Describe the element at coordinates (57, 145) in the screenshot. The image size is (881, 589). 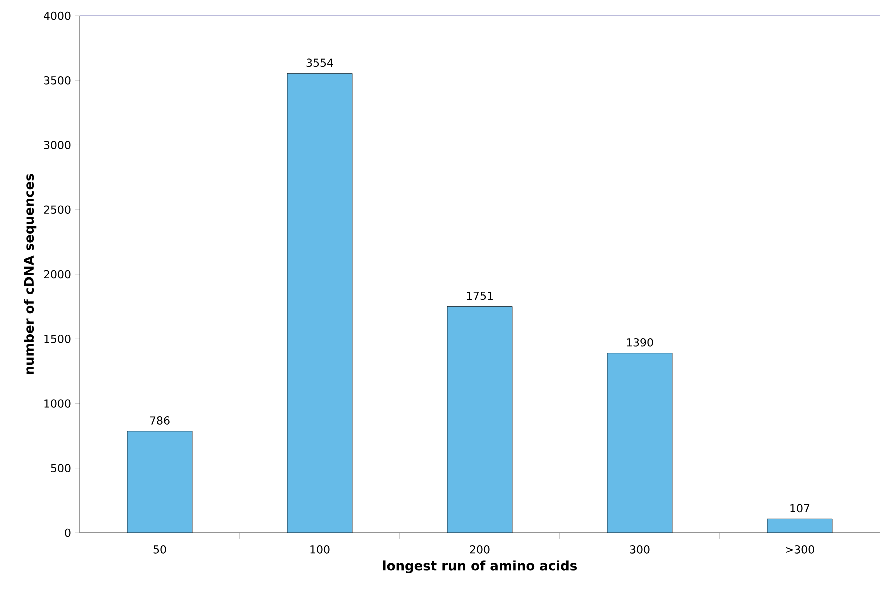
I see `y-tick-label: 3000` at that location.